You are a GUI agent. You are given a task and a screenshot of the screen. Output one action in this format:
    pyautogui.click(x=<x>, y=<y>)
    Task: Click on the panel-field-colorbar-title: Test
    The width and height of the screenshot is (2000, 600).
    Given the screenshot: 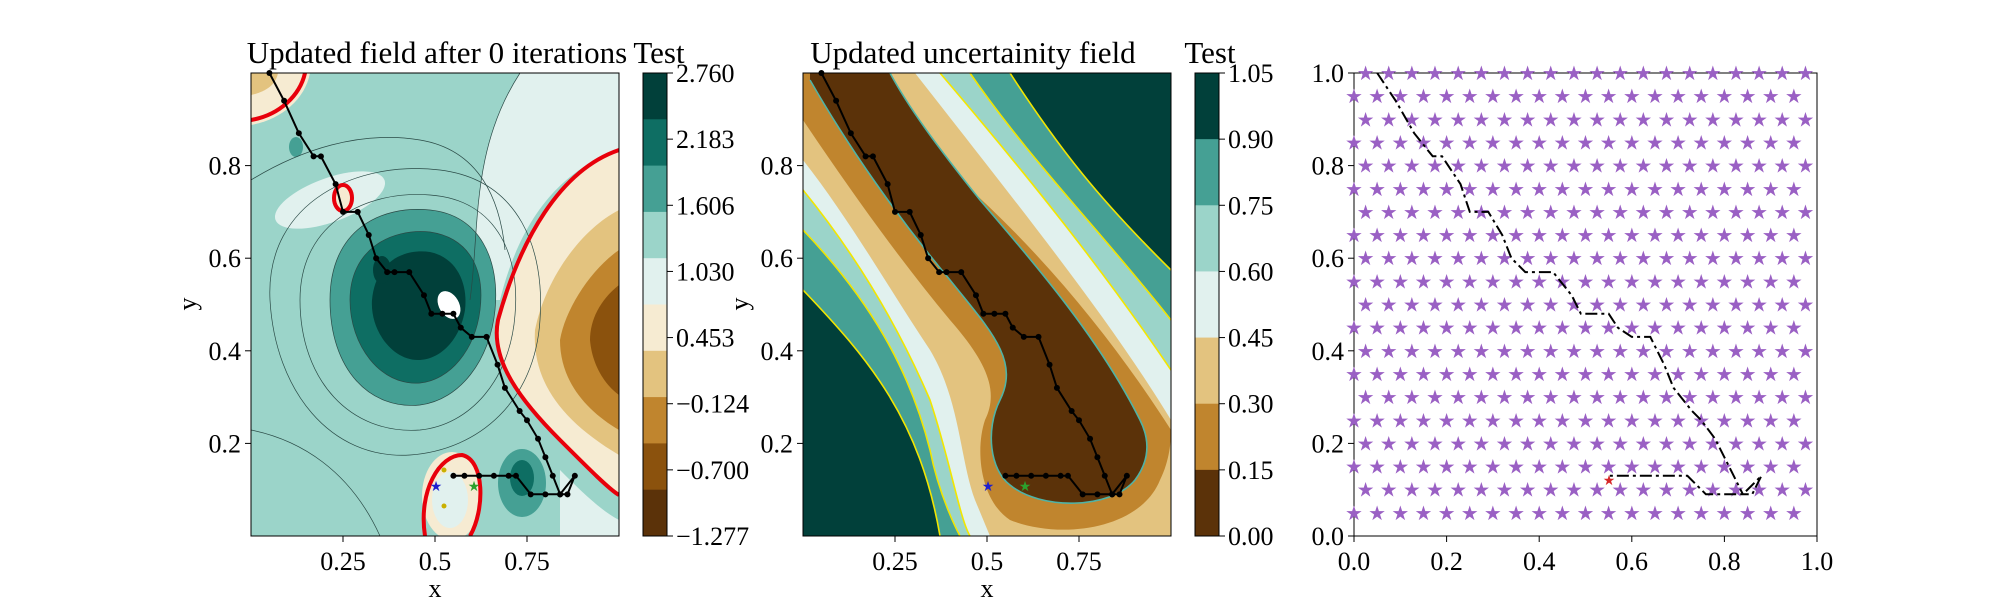 What is the action you would take?
    pyautogui.click(x=659, y=52)
    